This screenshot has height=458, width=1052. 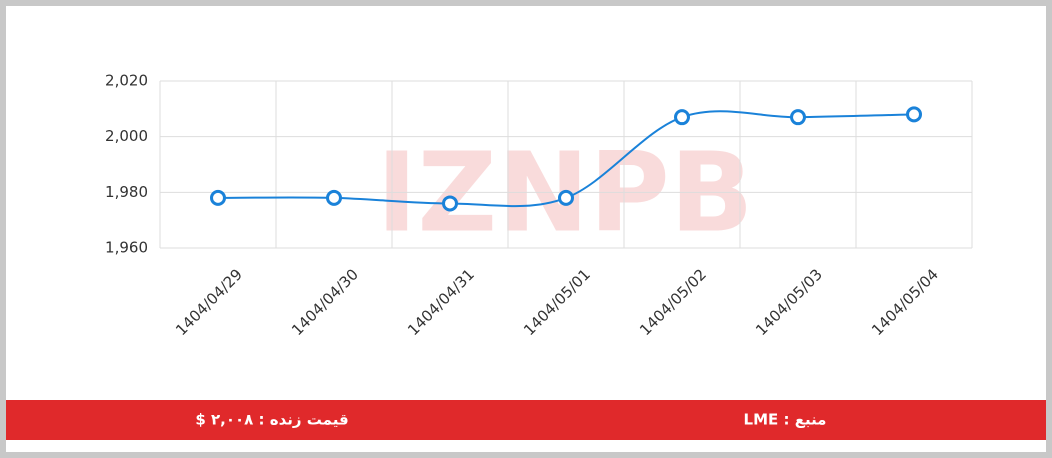 What do you see at coordinates (905, 302) in the screenshot?
I see `x-tick-label: 1404/05/04` at bounding box center [905, 302].